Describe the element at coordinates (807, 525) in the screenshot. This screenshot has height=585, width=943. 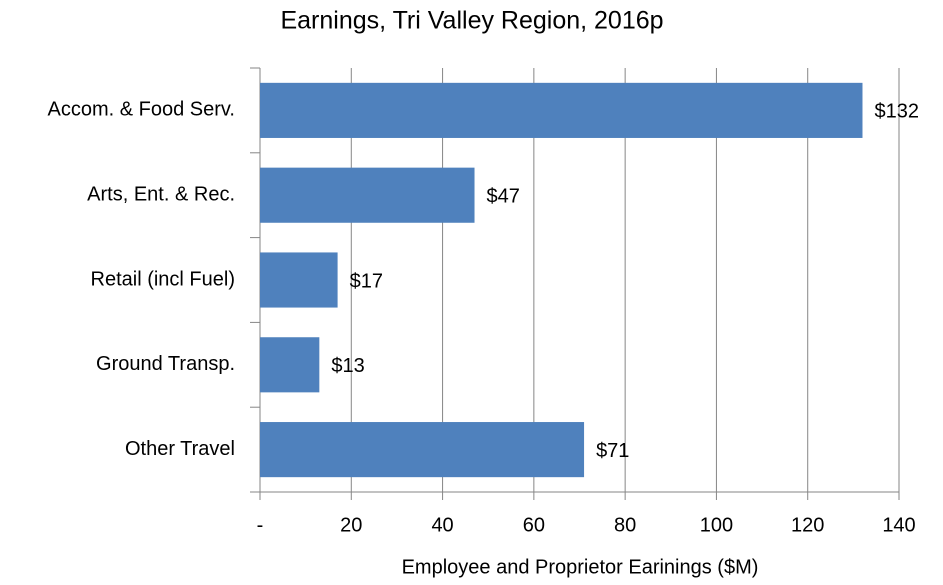
I see `x-tick-label: 120` at that location.